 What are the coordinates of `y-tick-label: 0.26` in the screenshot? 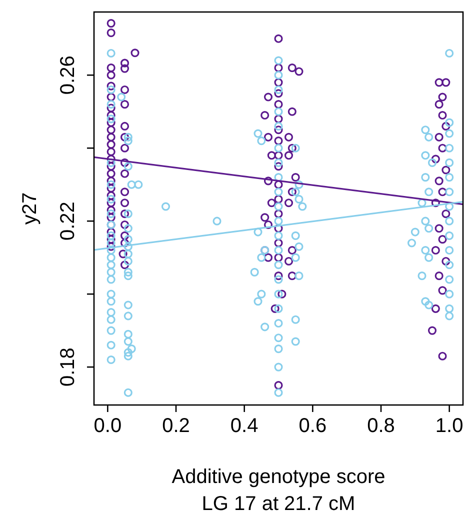 It's located at (68, 75).